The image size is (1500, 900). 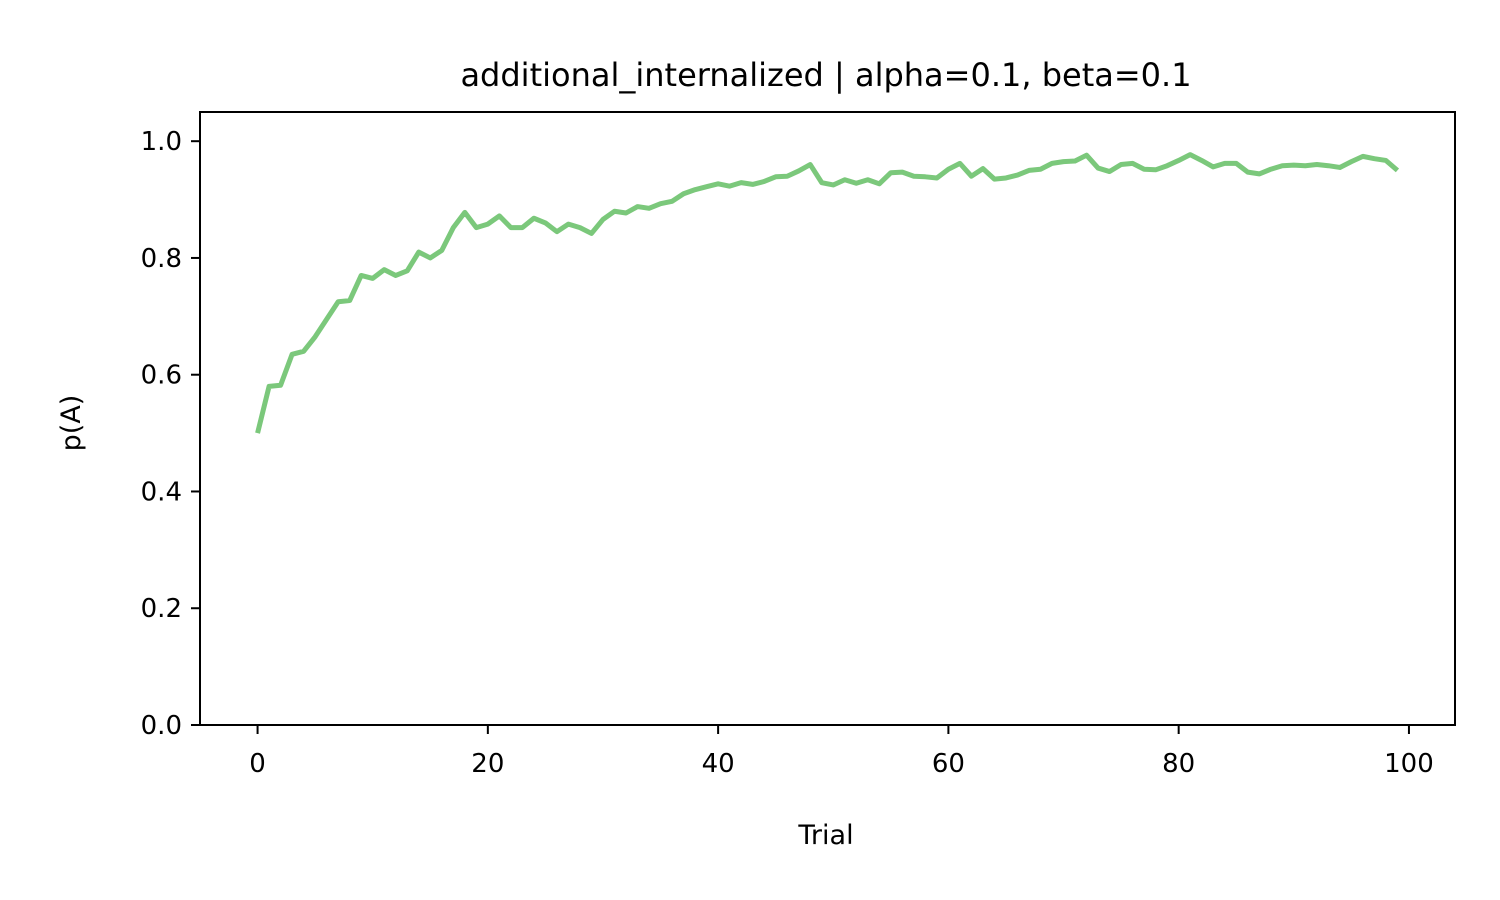 What do you see at coordinates (487, 764) in the screenshot?
I see `x-tick-label: 20` at bounding box center [487, 764].